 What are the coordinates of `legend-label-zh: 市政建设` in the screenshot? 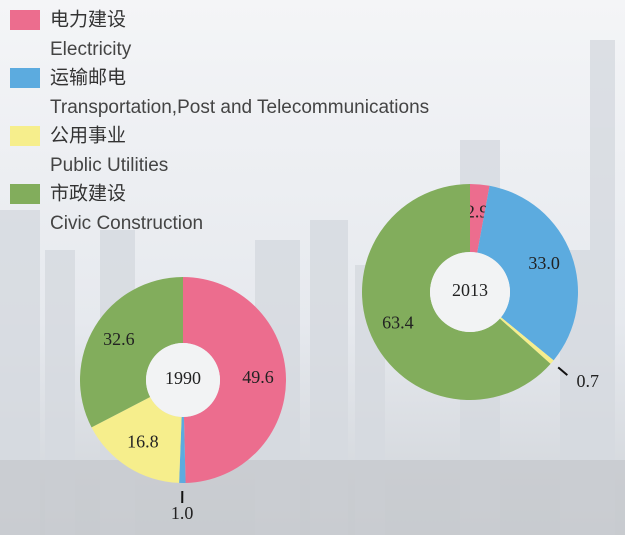 It's located at (88, 194).